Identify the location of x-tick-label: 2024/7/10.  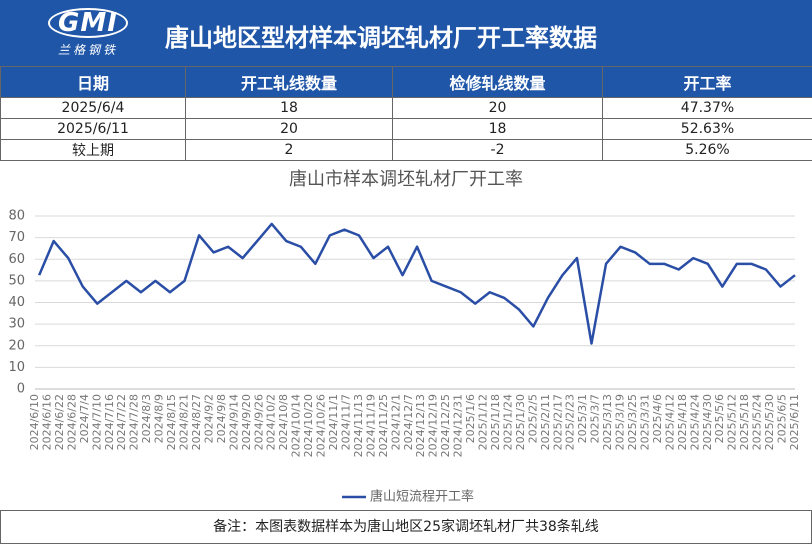
(96, 422).